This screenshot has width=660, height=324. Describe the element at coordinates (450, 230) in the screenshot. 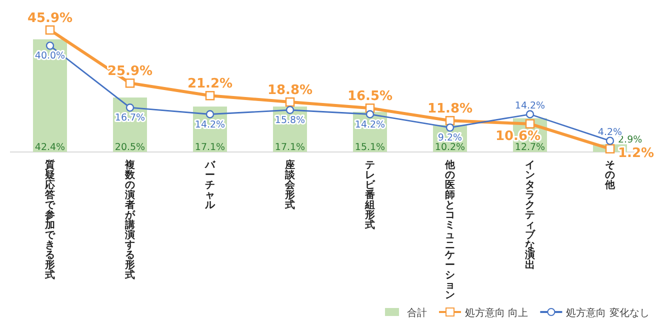

I see `x-tick-label: 他の医師とコミュニケーション` at that location.